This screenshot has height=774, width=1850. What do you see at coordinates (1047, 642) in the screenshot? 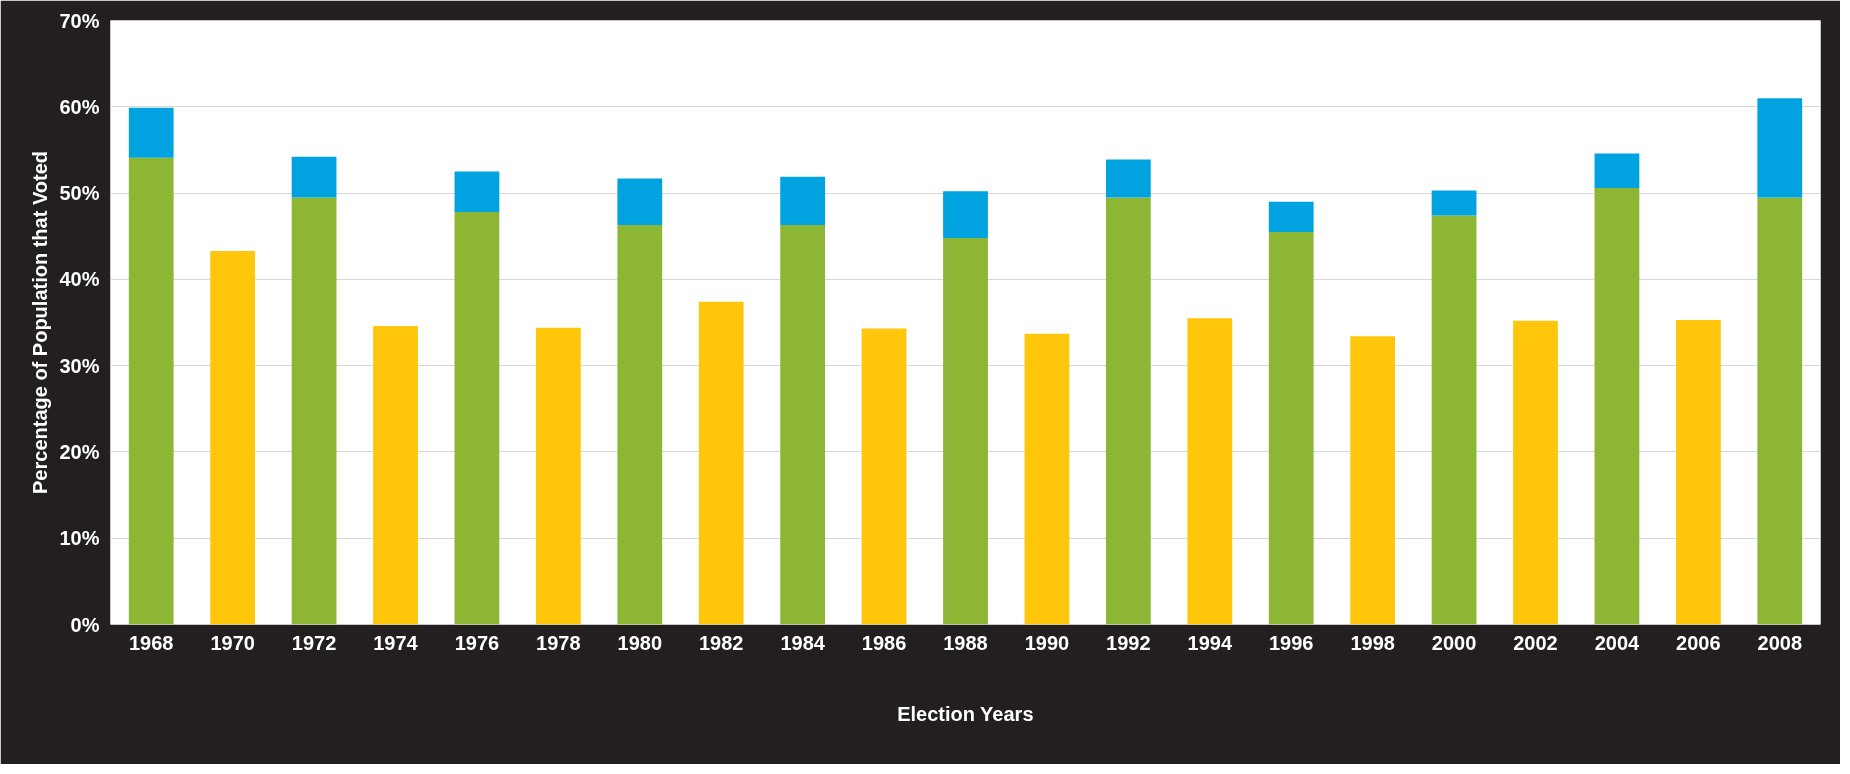
I see `x-tick-label: 1990` at bounding box center [1047, 642].